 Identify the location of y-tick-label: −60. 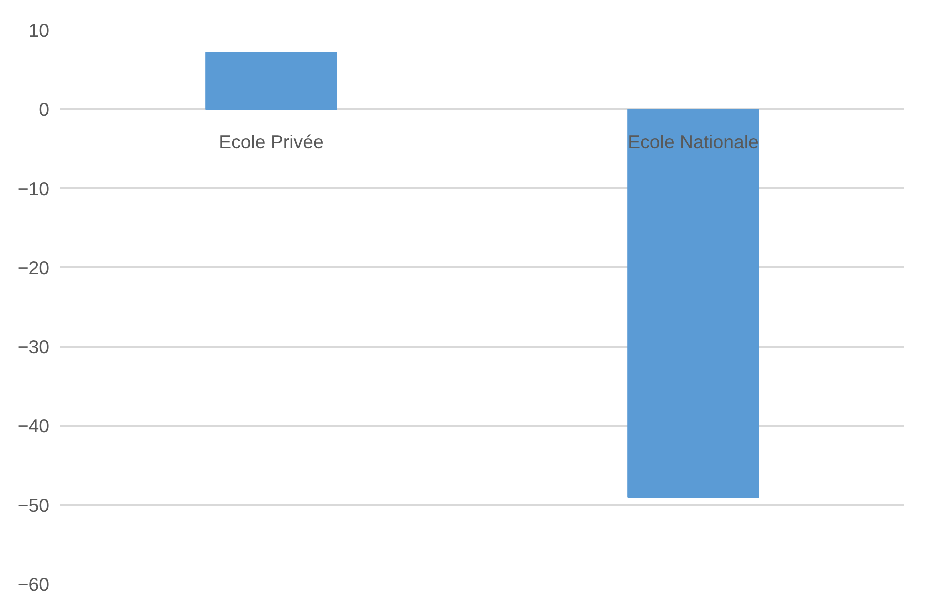
(34, 584).